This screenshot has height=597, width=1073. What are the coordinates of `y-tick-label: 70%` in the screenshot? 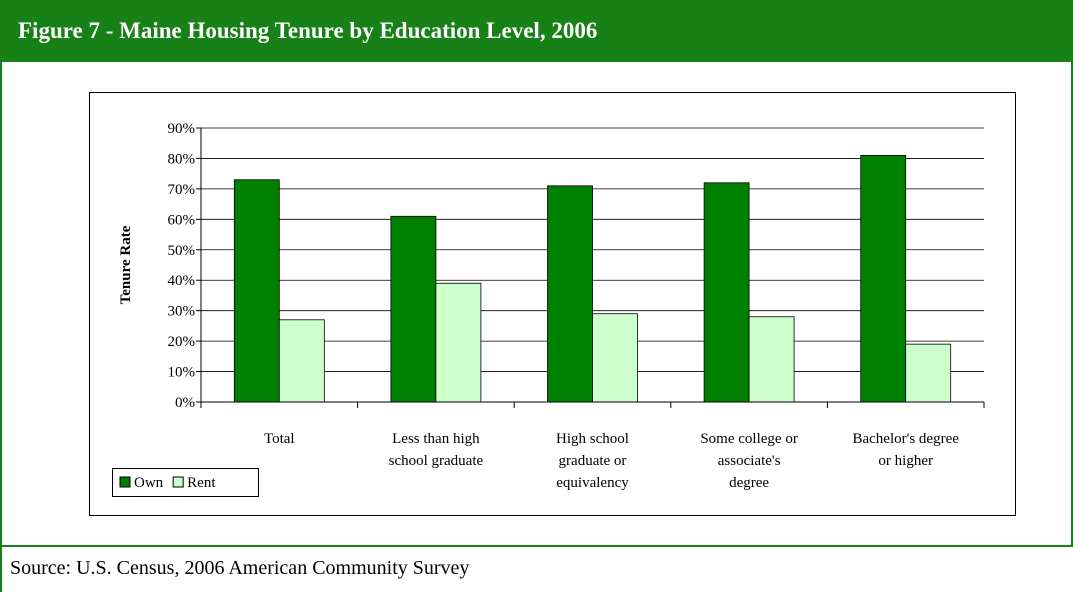 It's located at (182, 190).